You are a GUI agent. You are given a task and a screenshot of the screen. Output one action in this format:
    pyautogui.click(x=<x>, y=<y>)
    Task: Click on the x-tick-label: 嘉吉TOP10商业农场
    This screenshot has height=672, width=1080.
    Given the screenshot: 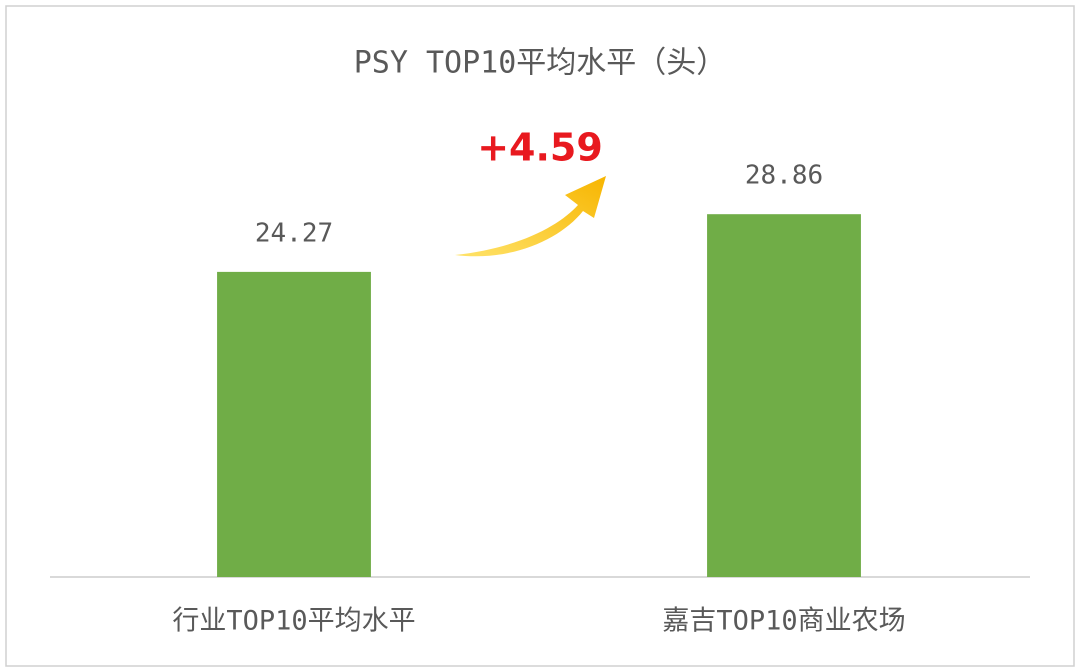 What is the action you would take?
    pyautogui.click(x=783, y=621)
    